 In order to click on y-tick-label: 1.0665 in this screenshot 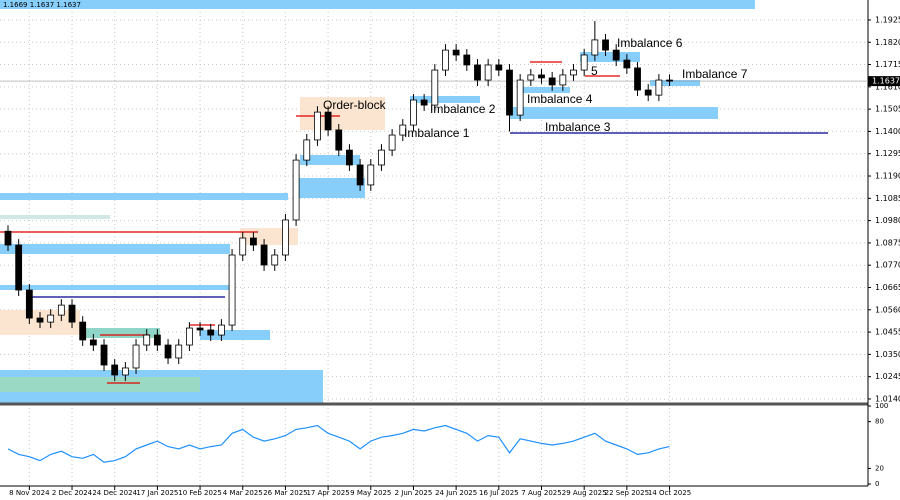, I will do `click(887, 287)`.